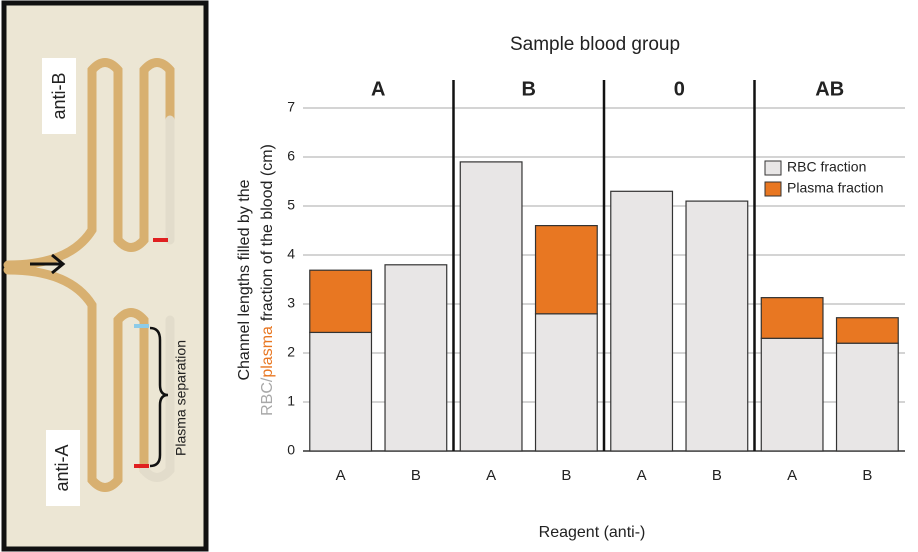 The image size is (918, 552). What do you see at coordinates (595, 44) in the screenshot?
I see `chart-title: Sample blood group` at bounding box center [595, 44].